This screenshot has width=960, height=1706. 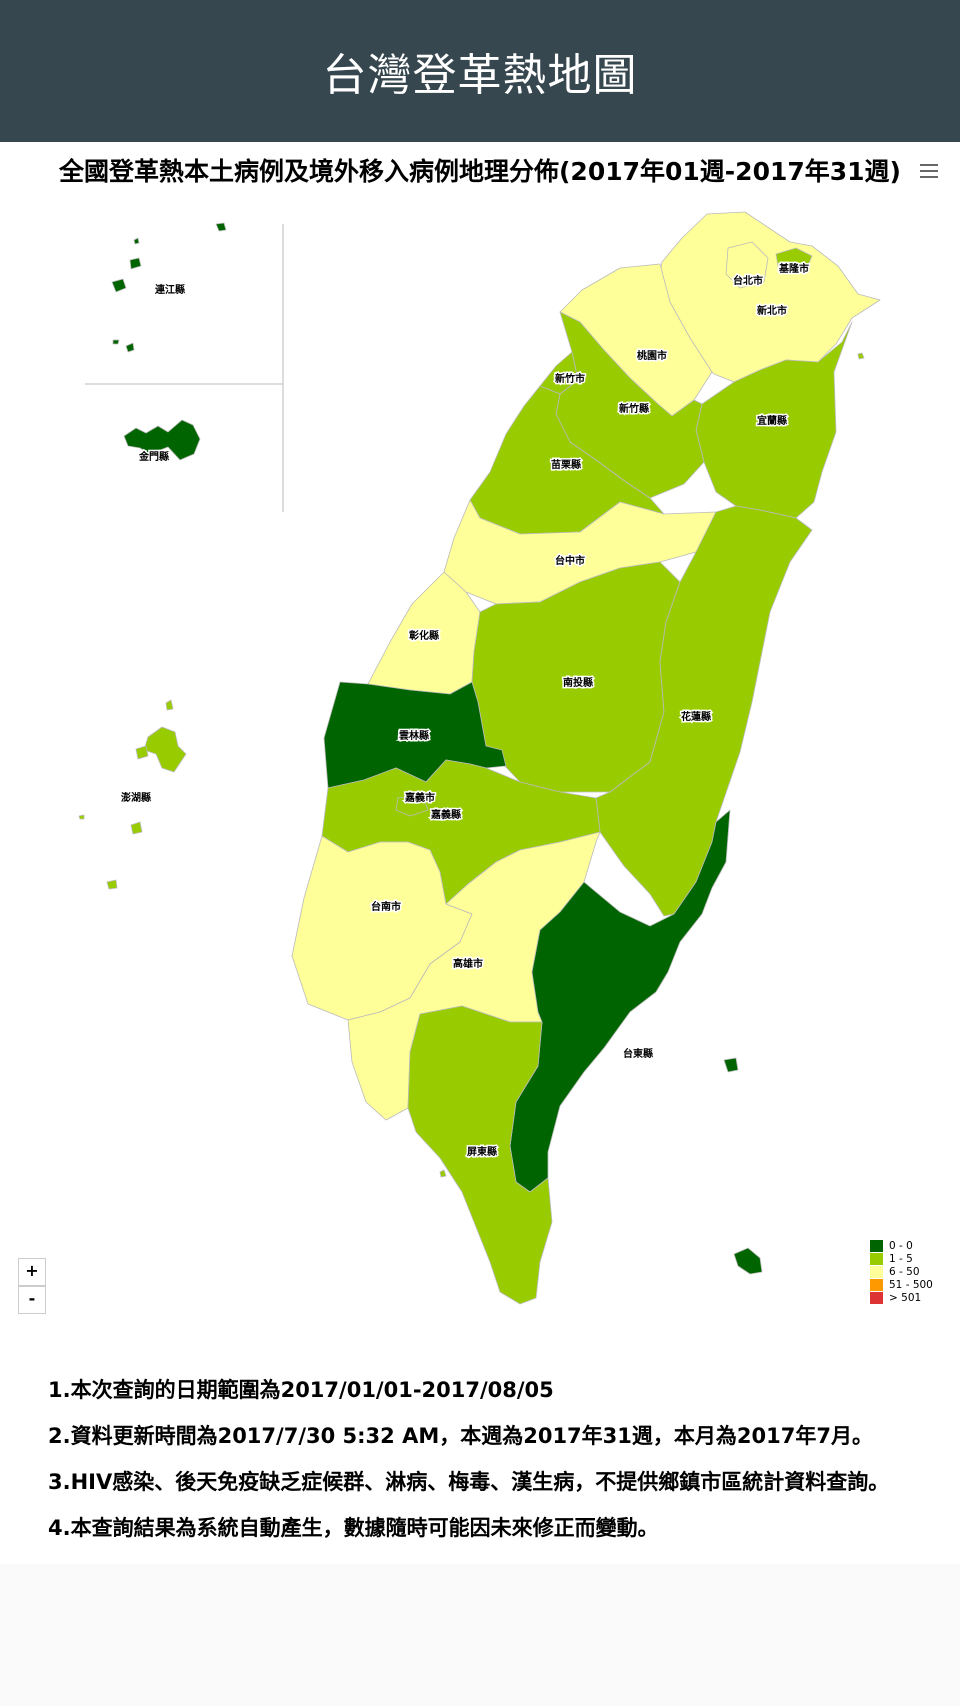 I want to click on label-keelung: 基隆市, so click(x=793, y=268).